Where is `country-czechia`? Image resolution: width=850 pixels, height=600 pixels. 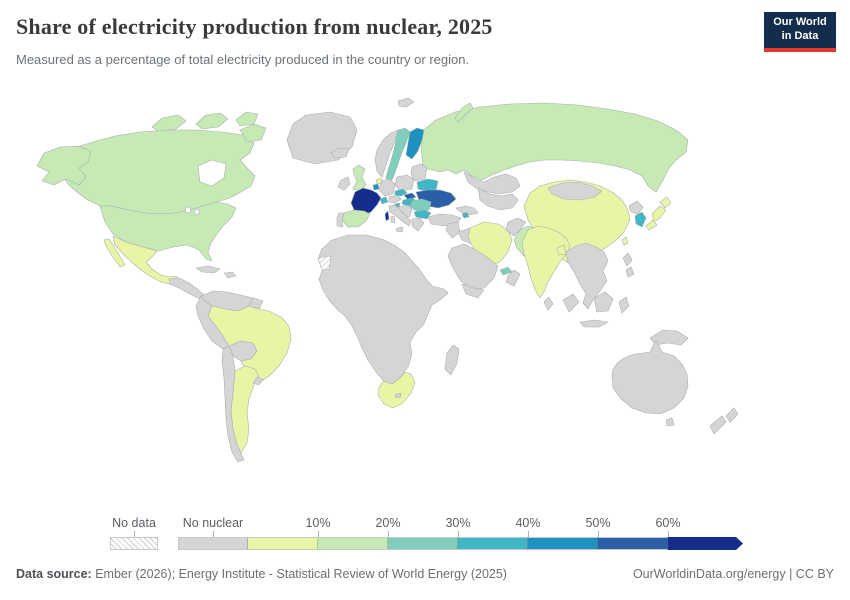
country-czechia is located at coordinates (401, 192).